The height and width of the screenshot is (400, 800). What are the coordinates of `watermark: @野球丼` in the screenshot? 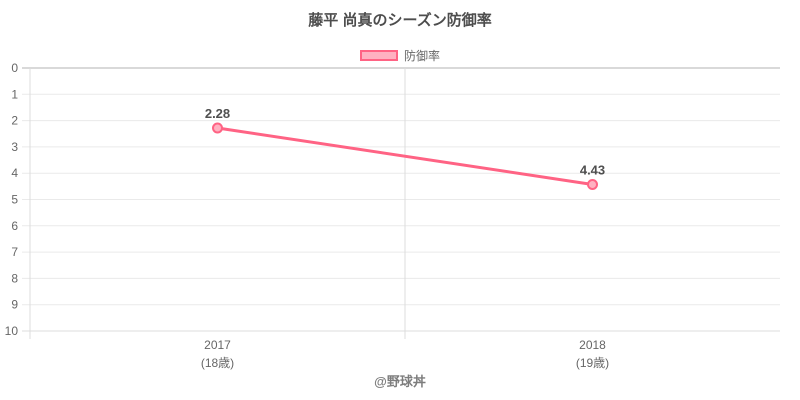 It's located at (400, 381).